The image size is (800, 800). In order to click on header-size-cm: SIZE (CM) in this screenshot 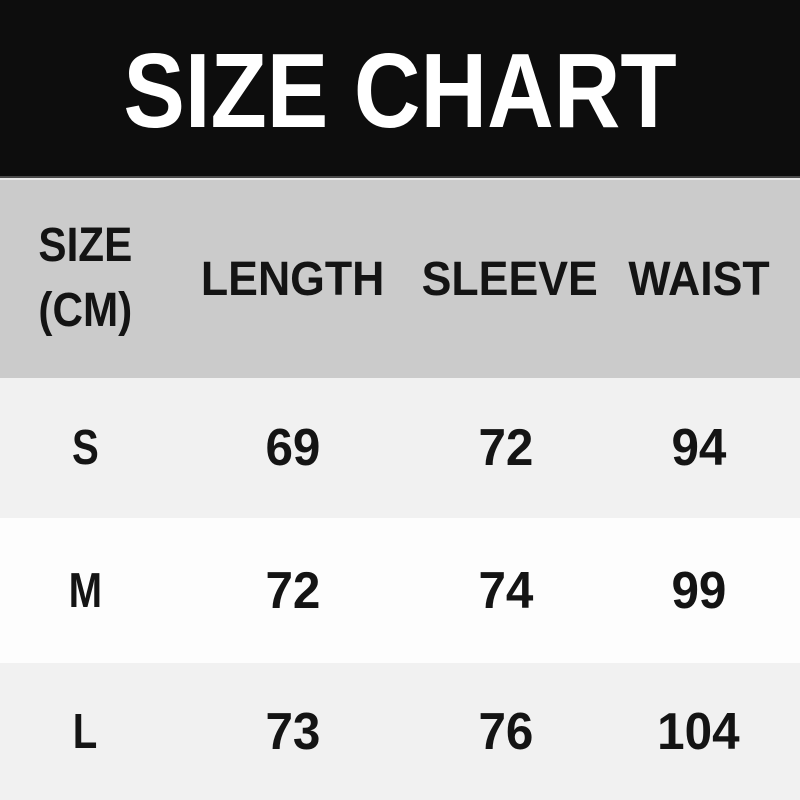, I will do `click(85, 279)`.